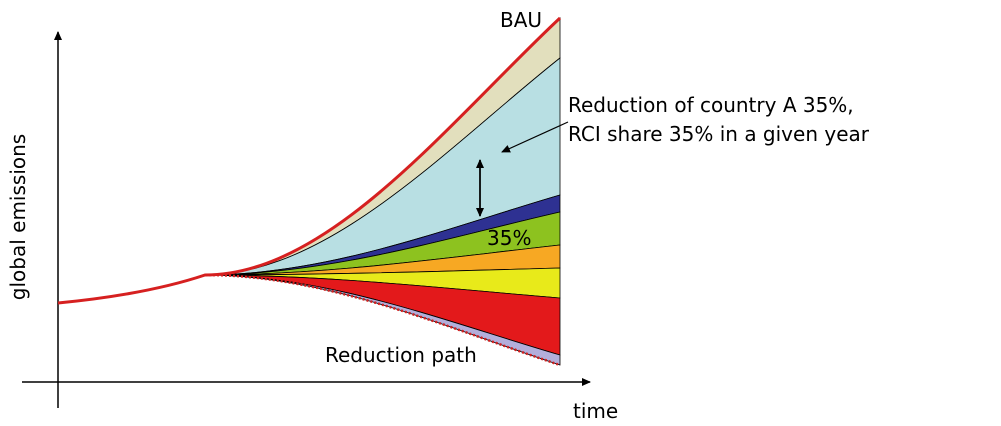 The height and width of the screenshot is (426, 1001). Describe the element at coordinates (18, 217) in the screenshot. I see `y-axis-label: global emissions` at that location.